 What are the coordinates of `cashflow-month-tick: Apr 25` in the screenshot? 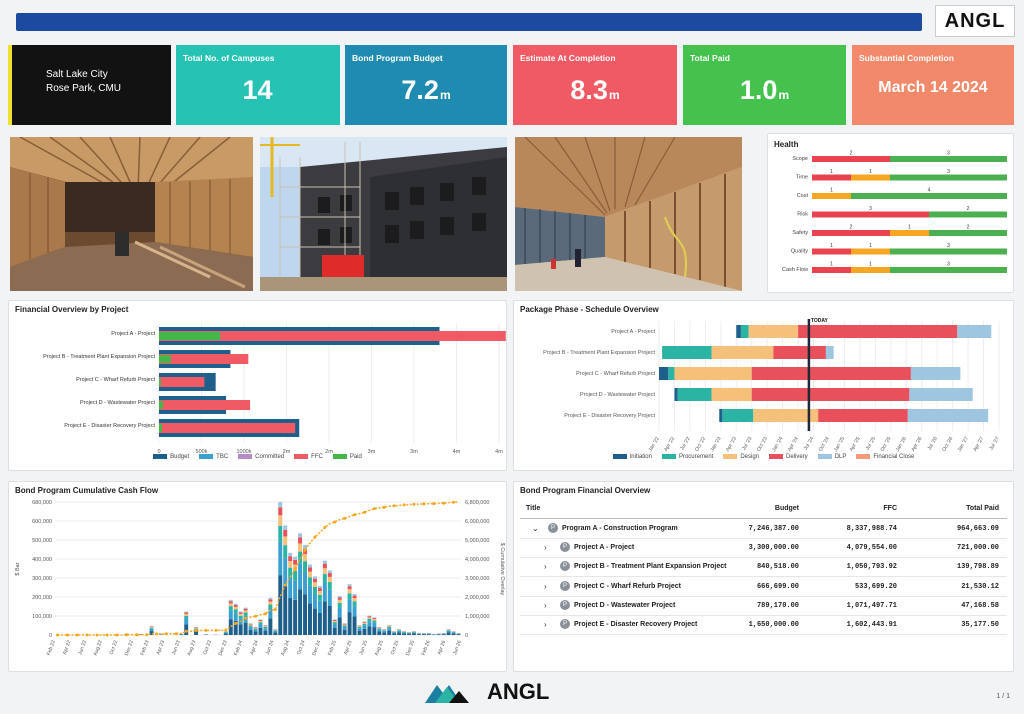 It's located at (348, 647).